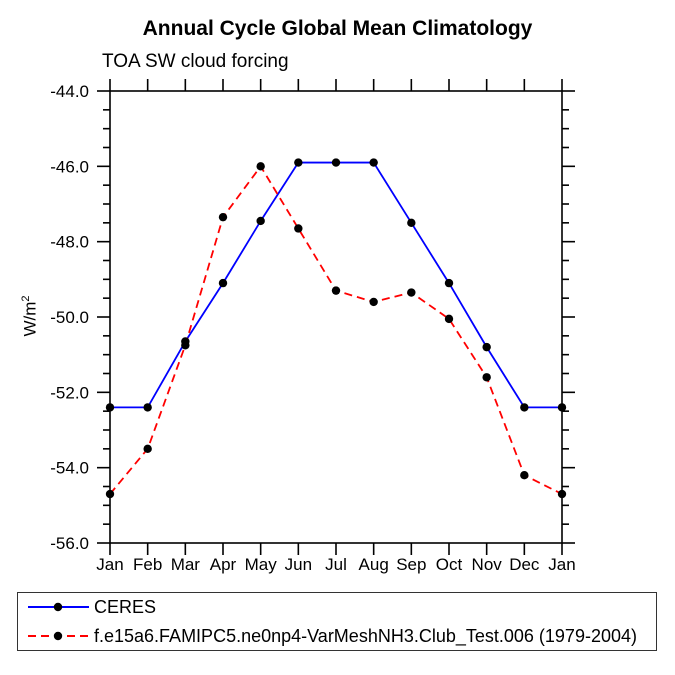 The width and height of the screenshot is (675, 675). What do you see at coordinates (69, 543) in the screenshot?
I see `y-tick-label: -56.0` at bounding box center [69, 543].